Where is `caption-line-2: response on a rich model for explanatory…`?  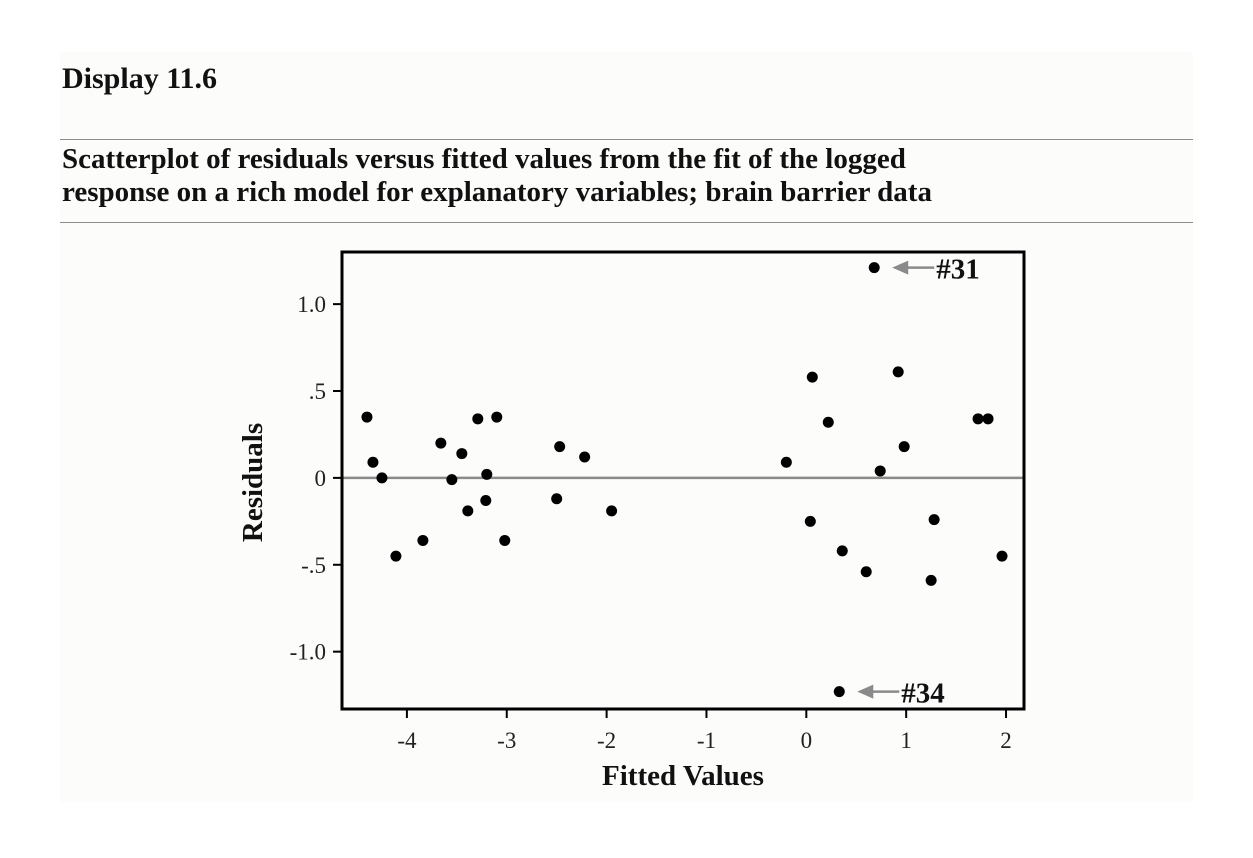
caption-line-2: response on a rich model for explanatory… is located at coordinates (497, 192).